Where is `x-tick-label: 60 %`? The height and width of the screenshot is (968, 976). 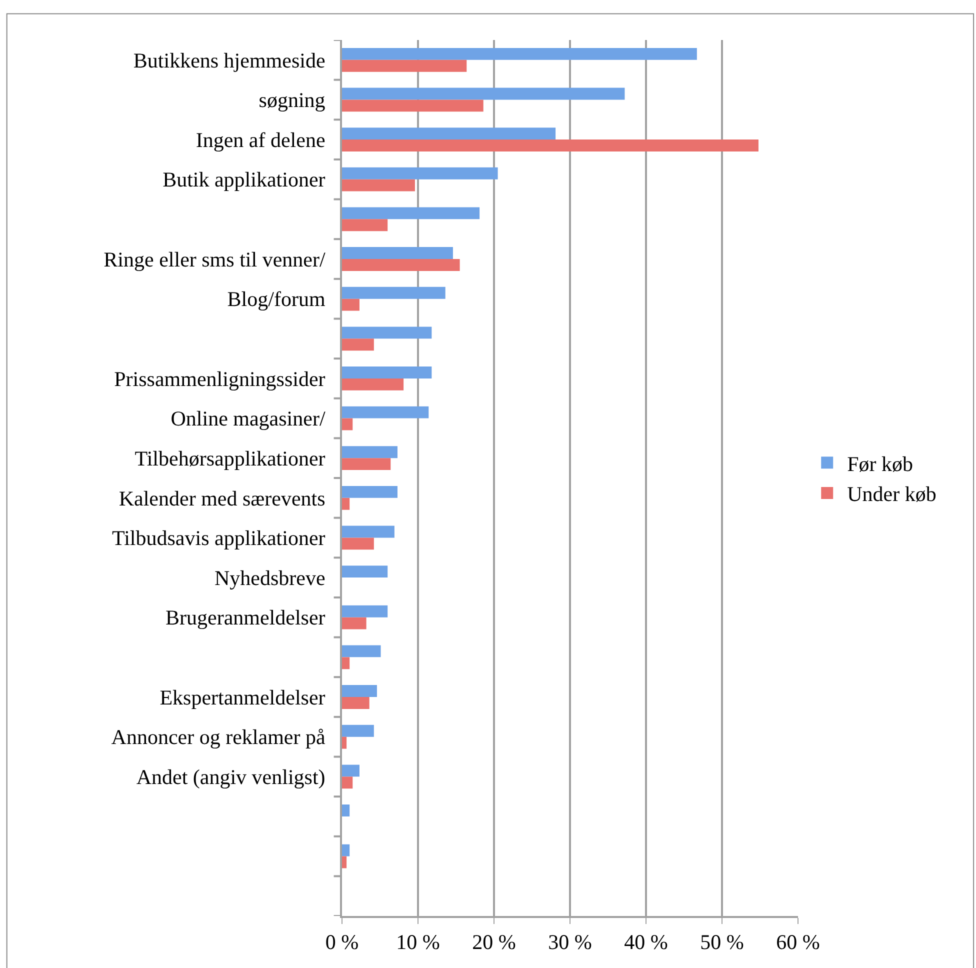
x-tick-label: 60 % is located at coordinates (798, 942).